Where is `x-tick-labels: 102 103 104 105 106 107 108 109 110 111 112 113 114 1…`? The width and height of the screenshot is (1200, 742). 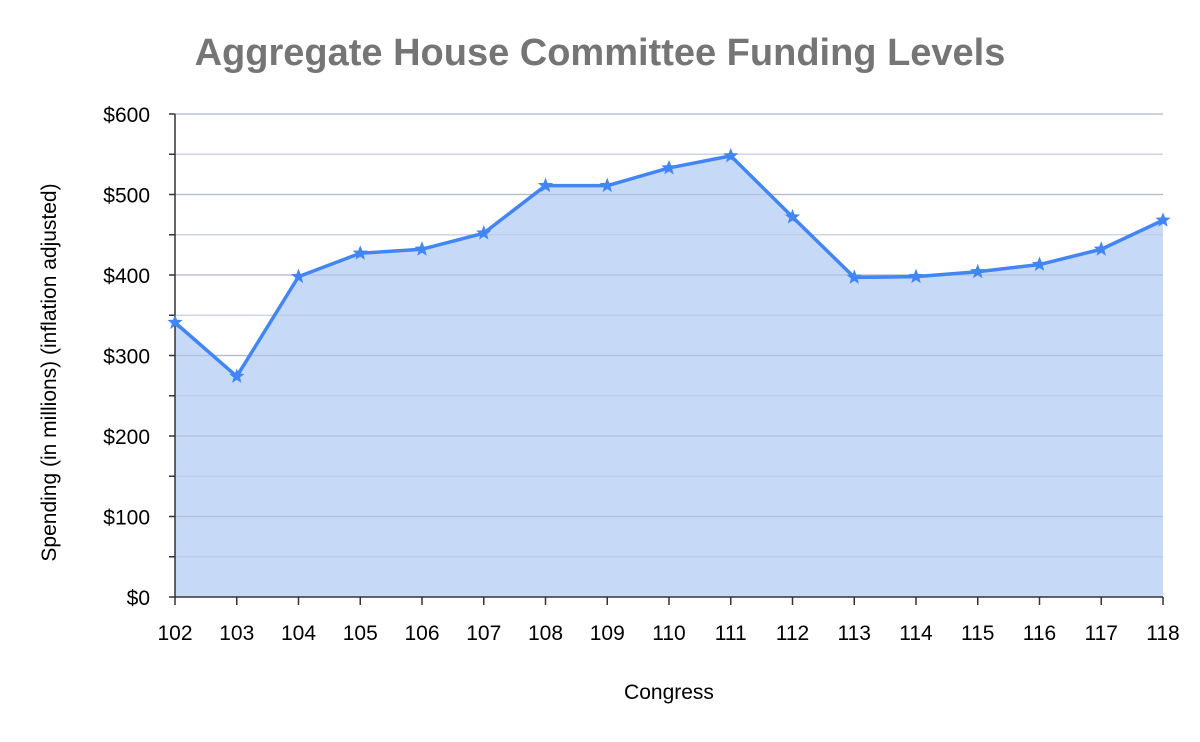 x-tick-labels: 102 103 104 105 106 107 108 109 110 111 112 113 114 1… is located at coordinates (668, 633).